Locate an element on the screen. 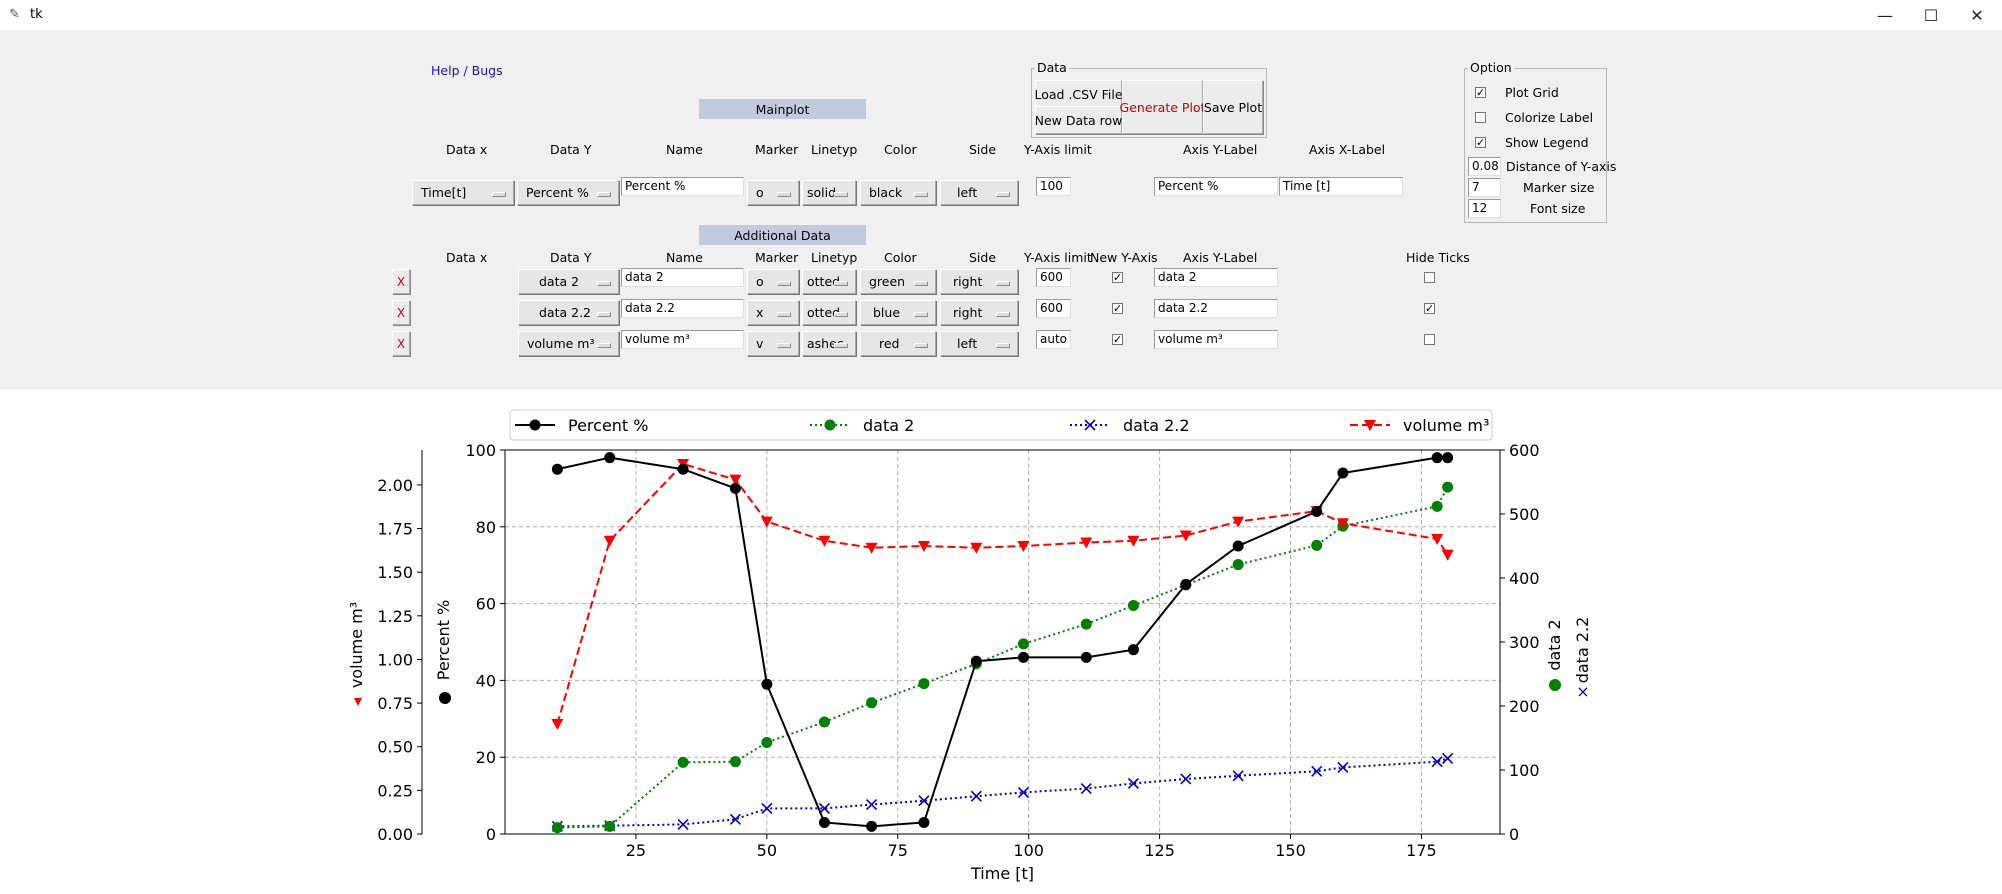 The width and height of the screenshot is (2002, 894). row-data-y-menu: data 2.2 is located at coordinates (568, 312).